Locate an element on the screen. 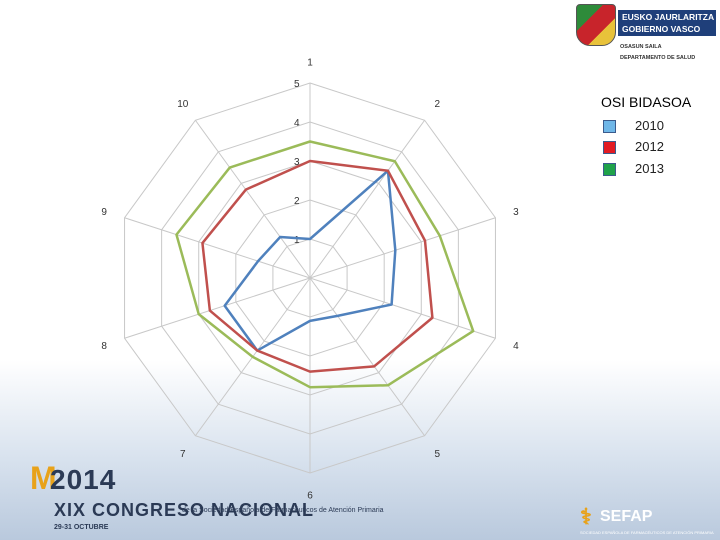 The image size is (720, 540). series-line-2010 is located at coordinates (310, 260).